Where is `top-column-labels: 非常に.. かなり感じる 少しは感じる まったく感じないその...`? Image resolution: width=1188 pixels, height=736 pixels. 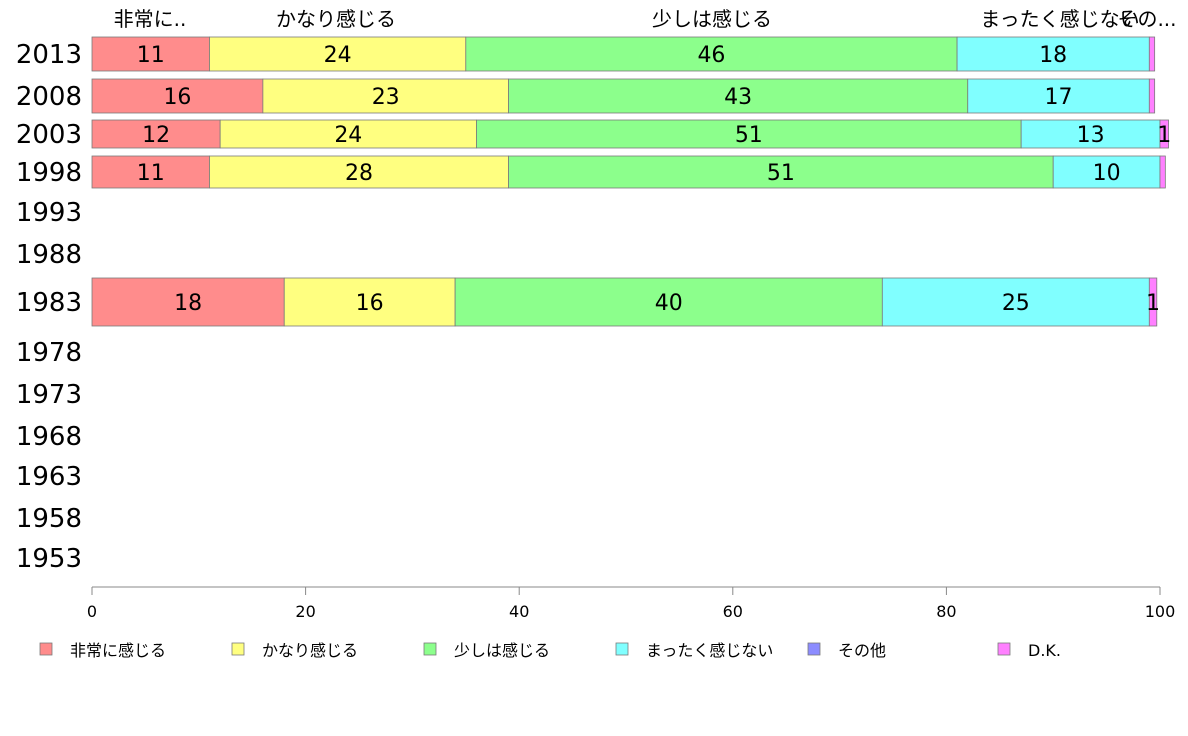
top-column-labels: 非常に.. かなり感じる 少しは感じる まったく感じないその... is located at coordinates (645, 19).